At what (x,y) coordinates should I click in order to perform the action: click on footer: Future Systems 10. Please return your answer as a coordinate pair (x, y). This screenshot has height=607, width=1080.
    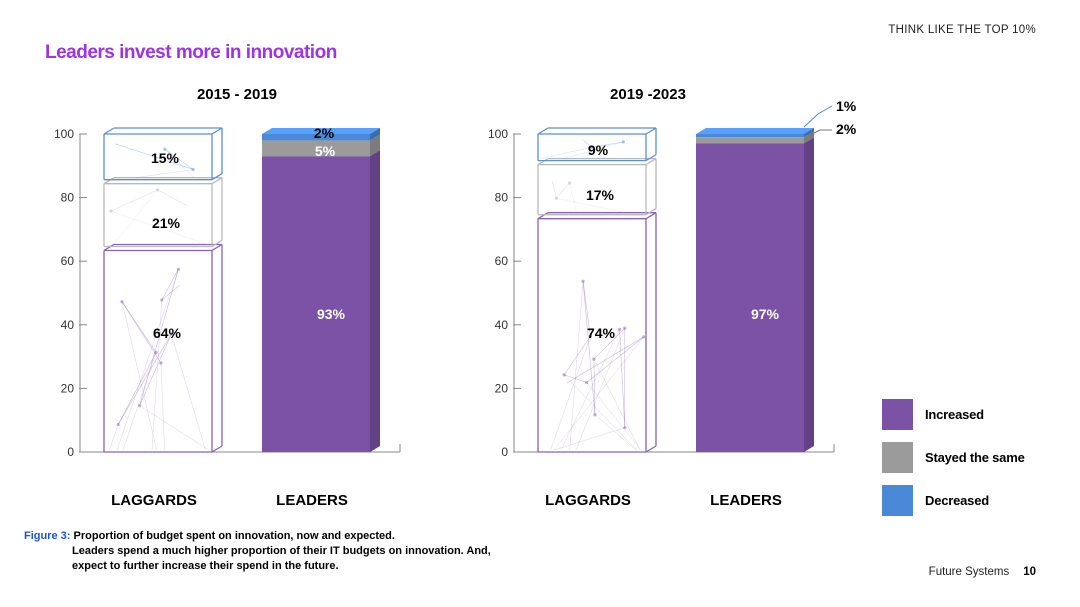
    Looking at the image, I should click on (982, 572).